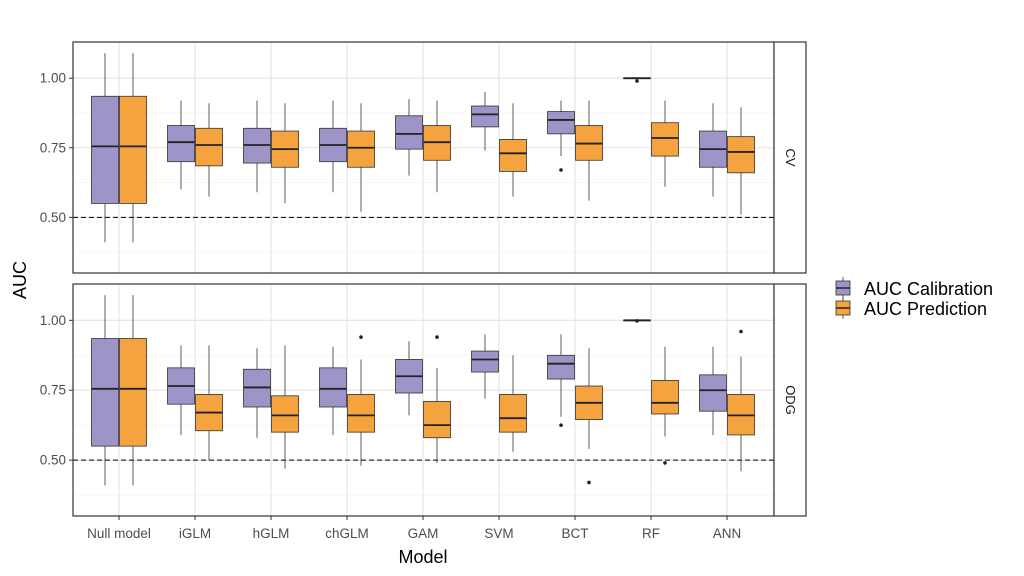  I want to click on x-axis-title: Model, so click(422, 557).